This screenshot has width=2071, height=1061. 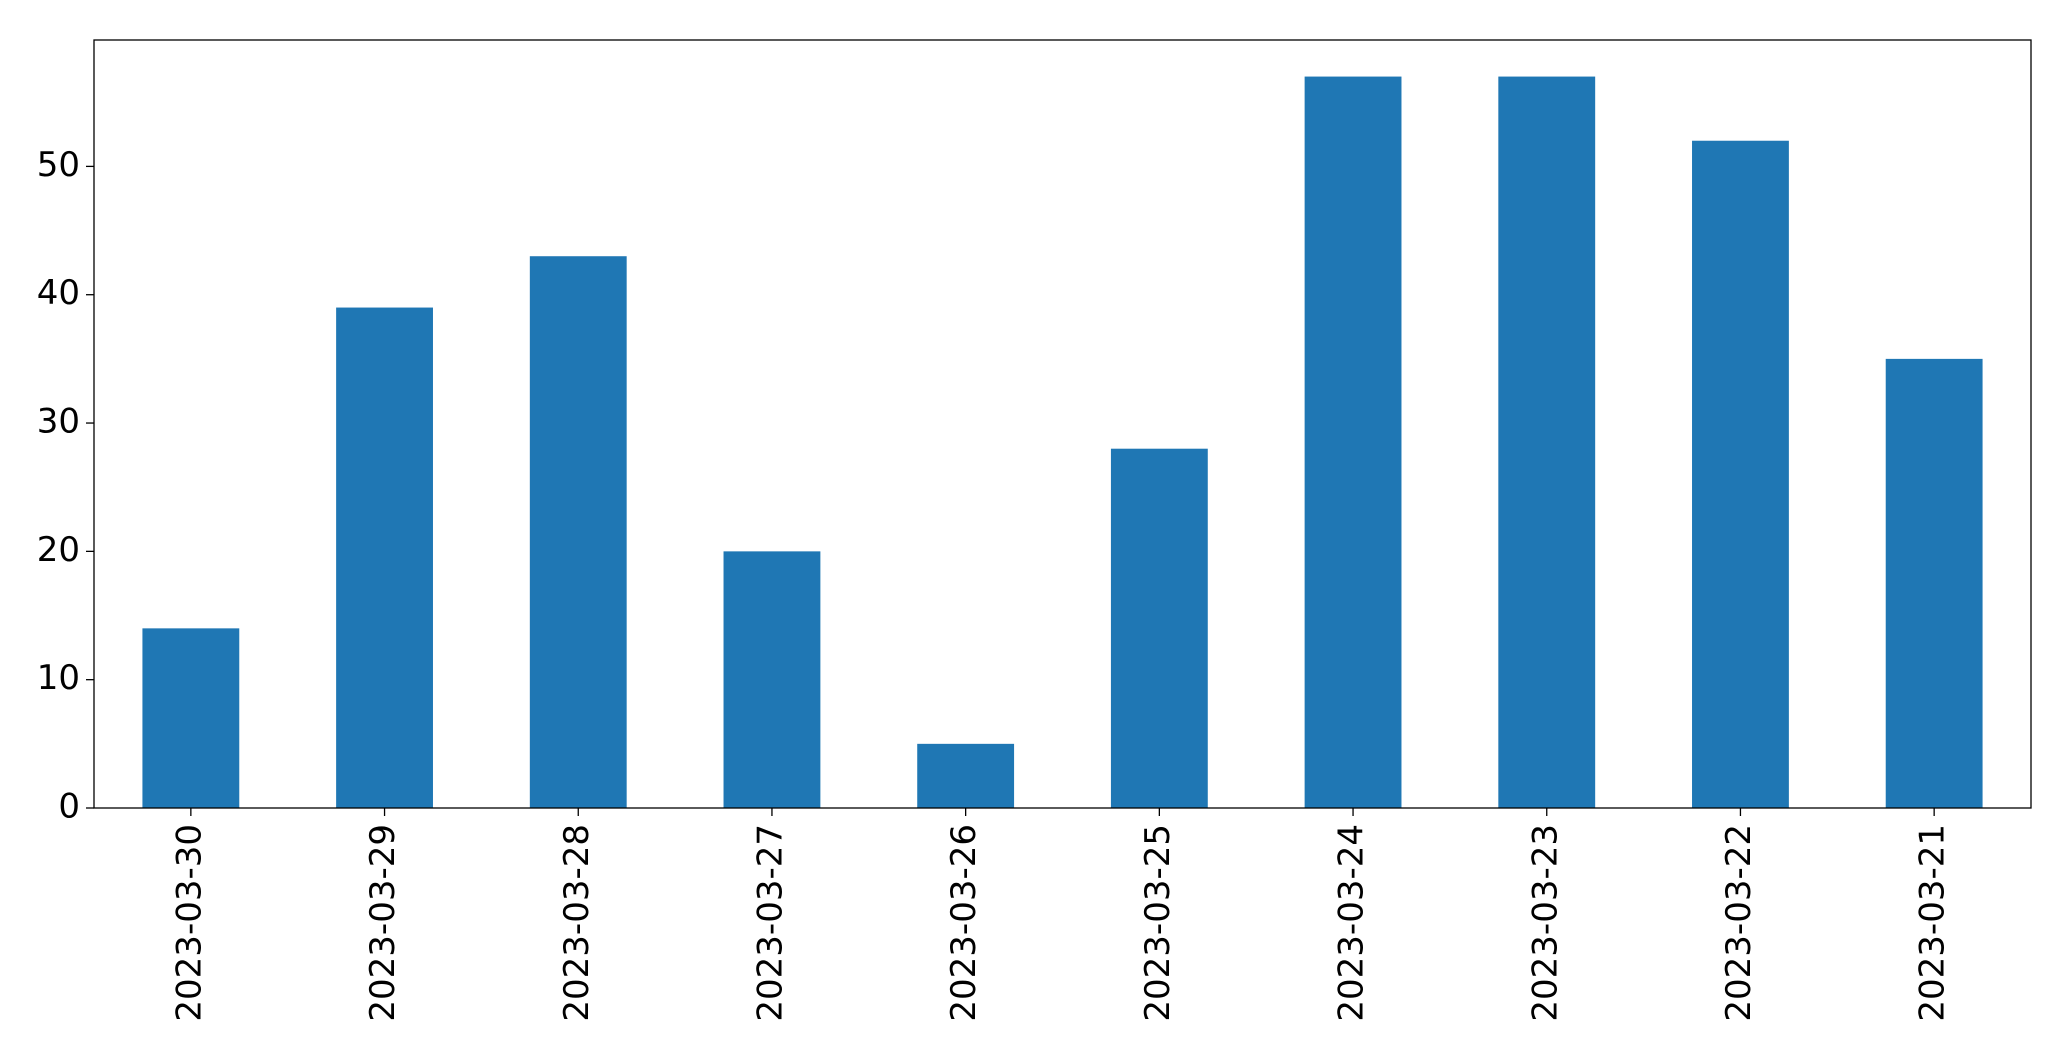 I want to click on y-tick-label: 40, so click(x=58, y=293).